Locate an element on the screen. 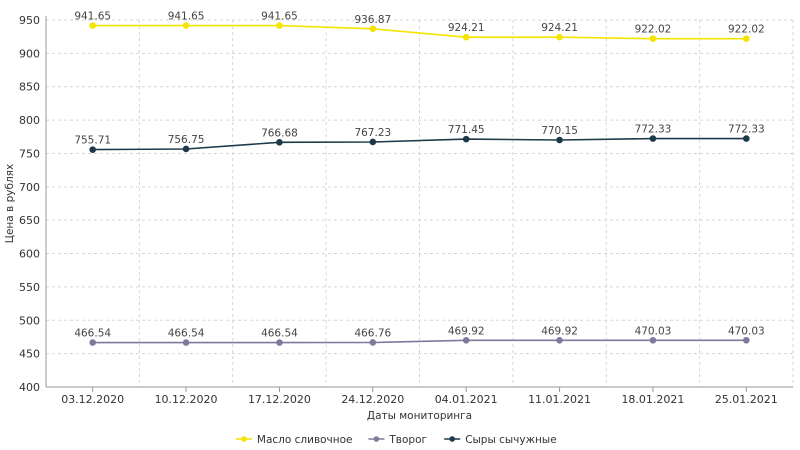 This screenshot has height=450, width=800. y-tick-label: 600 is located at coordinates (29, 254).